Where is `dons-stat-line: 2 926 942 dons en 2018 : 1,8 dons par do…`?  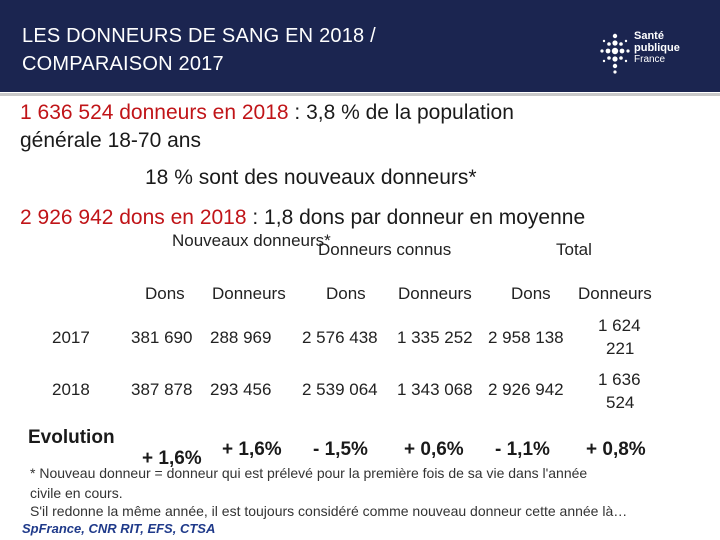
dons-stat-line: 2 926 942 dons en 2018 : 1,8 dons par do… is located at coordinates (302, 218).